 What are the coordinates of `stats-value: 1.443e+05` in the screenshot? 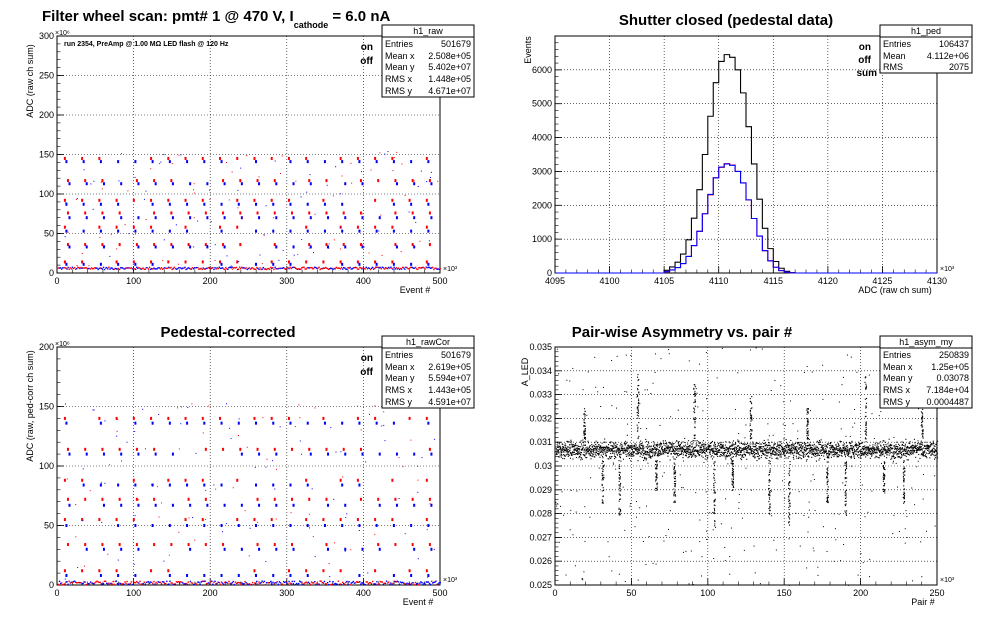 It's located at (449, 390).